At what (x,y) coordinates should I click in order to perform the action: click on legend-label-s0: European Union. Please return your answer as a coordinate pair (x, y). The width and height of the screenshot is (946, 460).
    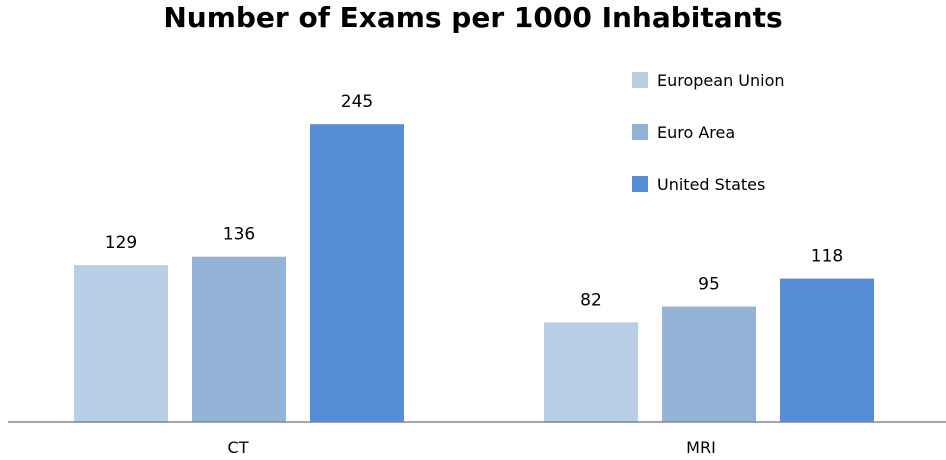
    Looking at the image, I should click on (721, 80).